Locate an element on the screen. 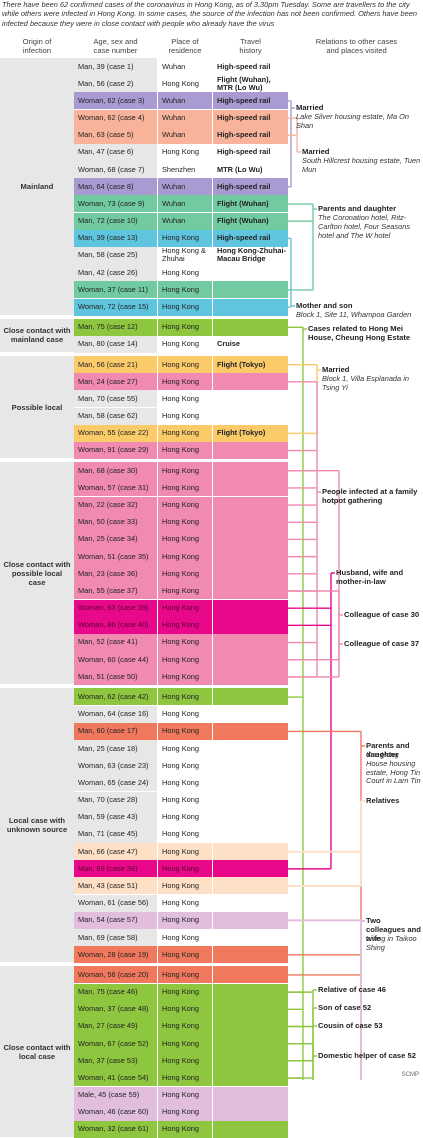 The image size is (423, 1138). case-cell: Woman, 51 (case 35) is located at coordinates (115, 557).